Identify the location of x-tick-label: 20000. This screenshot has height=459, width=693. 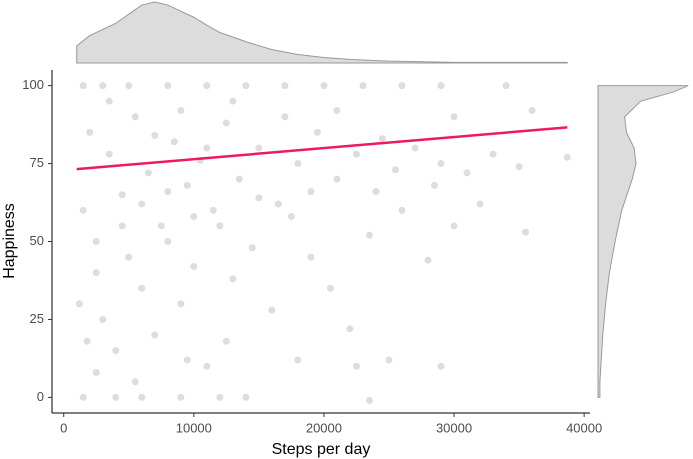
(324, 427).